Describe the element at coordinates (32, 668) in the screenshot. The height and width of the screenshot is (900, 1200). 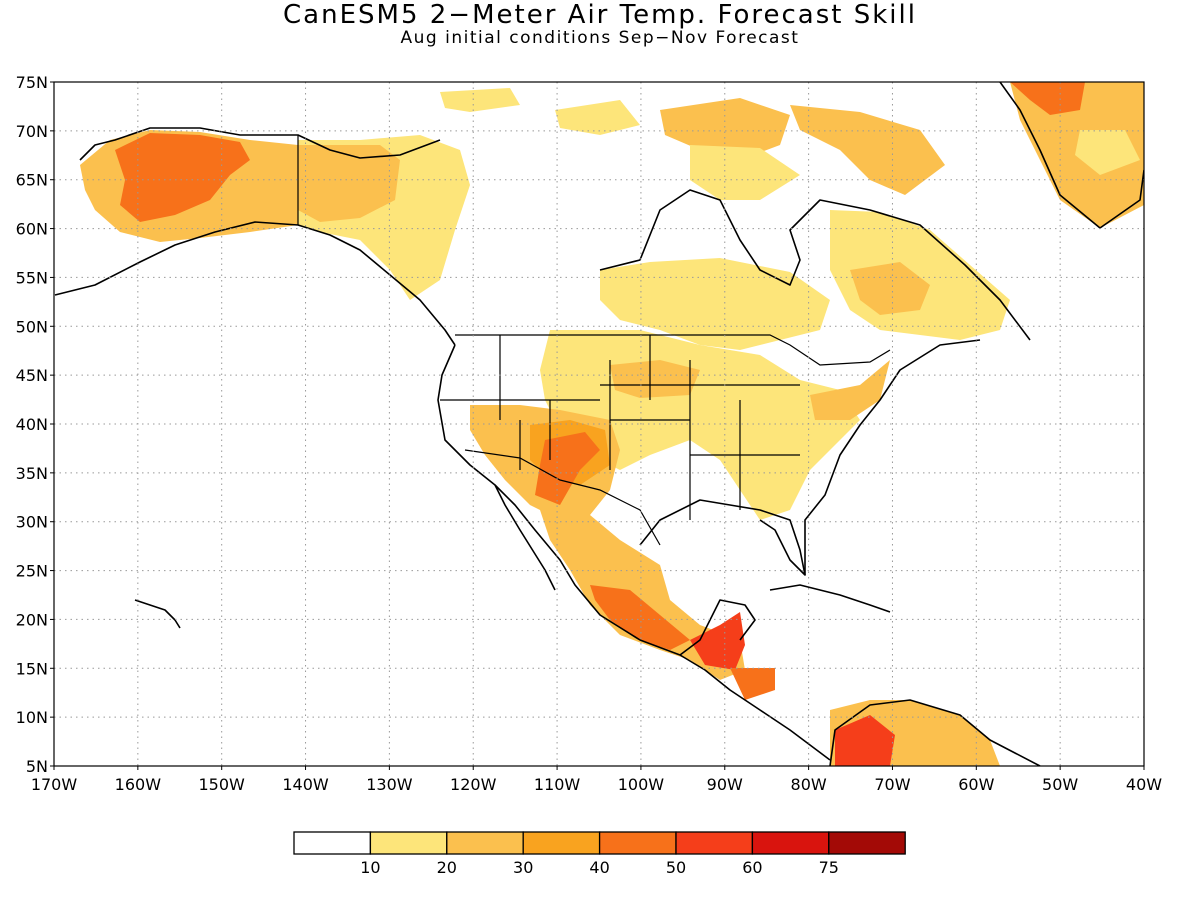
I see `lat-tick-label: 15N` at that location.